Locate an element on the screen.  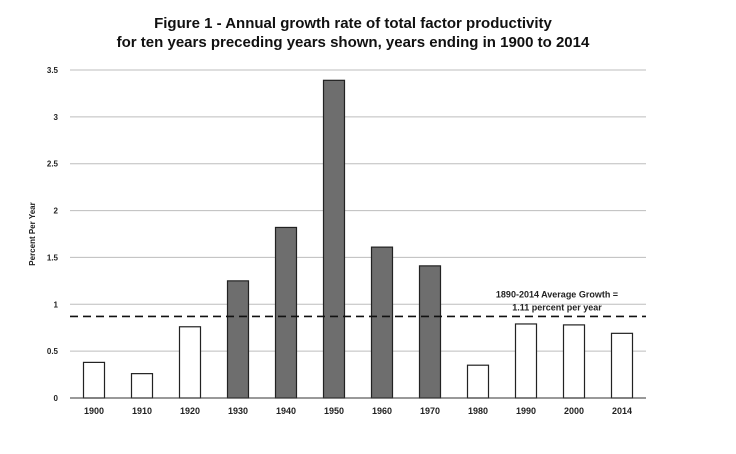
y-tick-label: 1 is located at coordinates (56, 304).